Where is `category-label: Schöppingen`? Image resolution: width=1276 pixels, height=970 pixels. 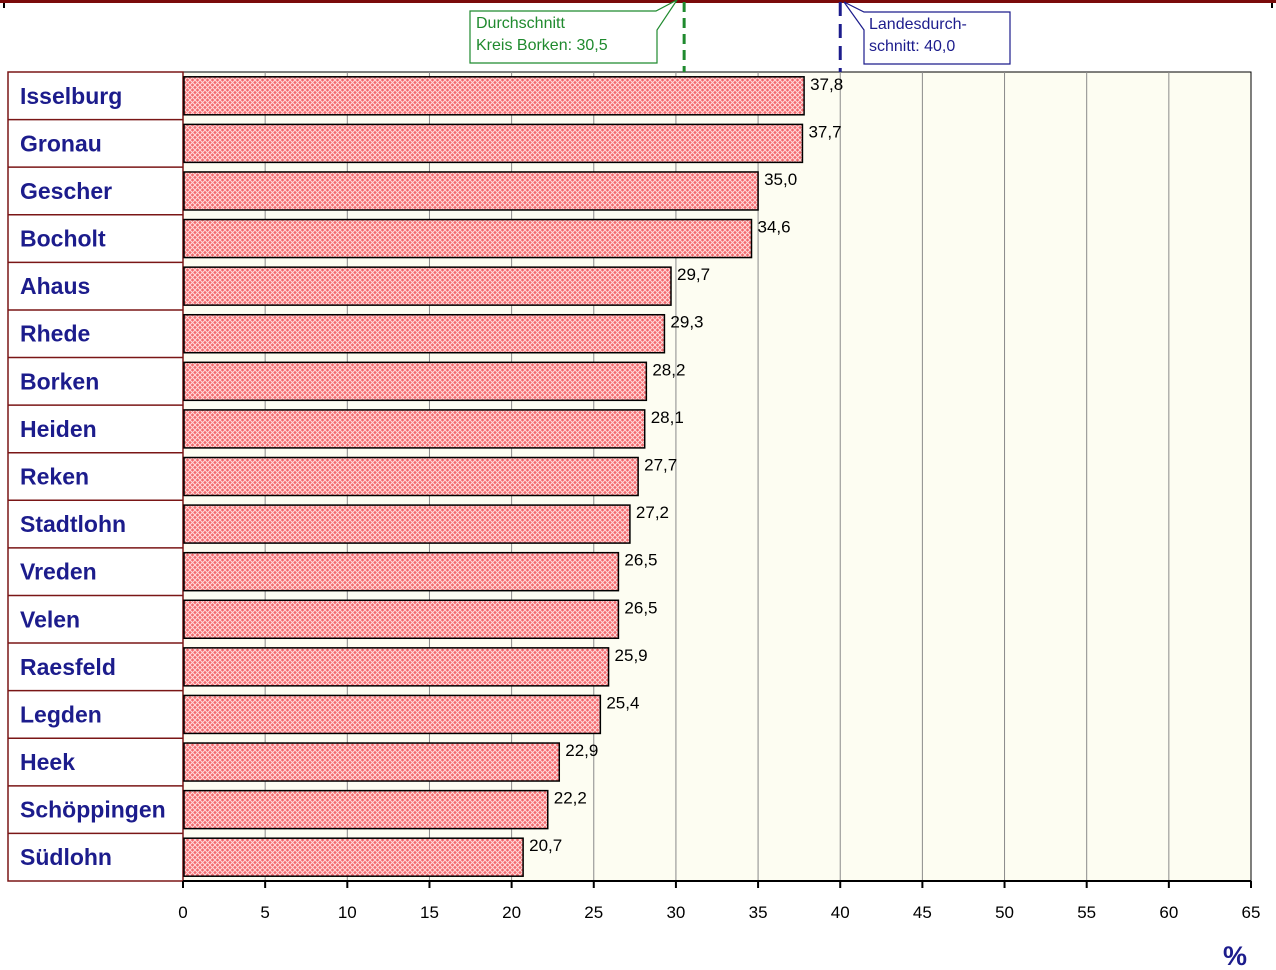 category-label: Schöppingen is located at coordinates (93, 810).